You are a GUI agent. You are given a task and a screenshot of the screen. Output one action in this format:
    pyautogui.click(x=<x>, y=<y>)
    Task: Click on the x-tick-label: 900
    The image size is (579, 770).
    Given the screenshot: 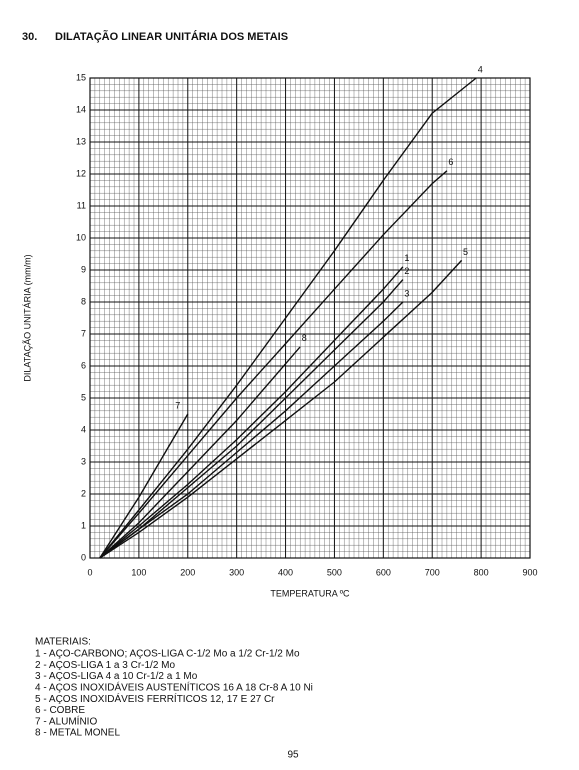 What is the action you would take?
    pyautogui.click(x=529, y=572)
    